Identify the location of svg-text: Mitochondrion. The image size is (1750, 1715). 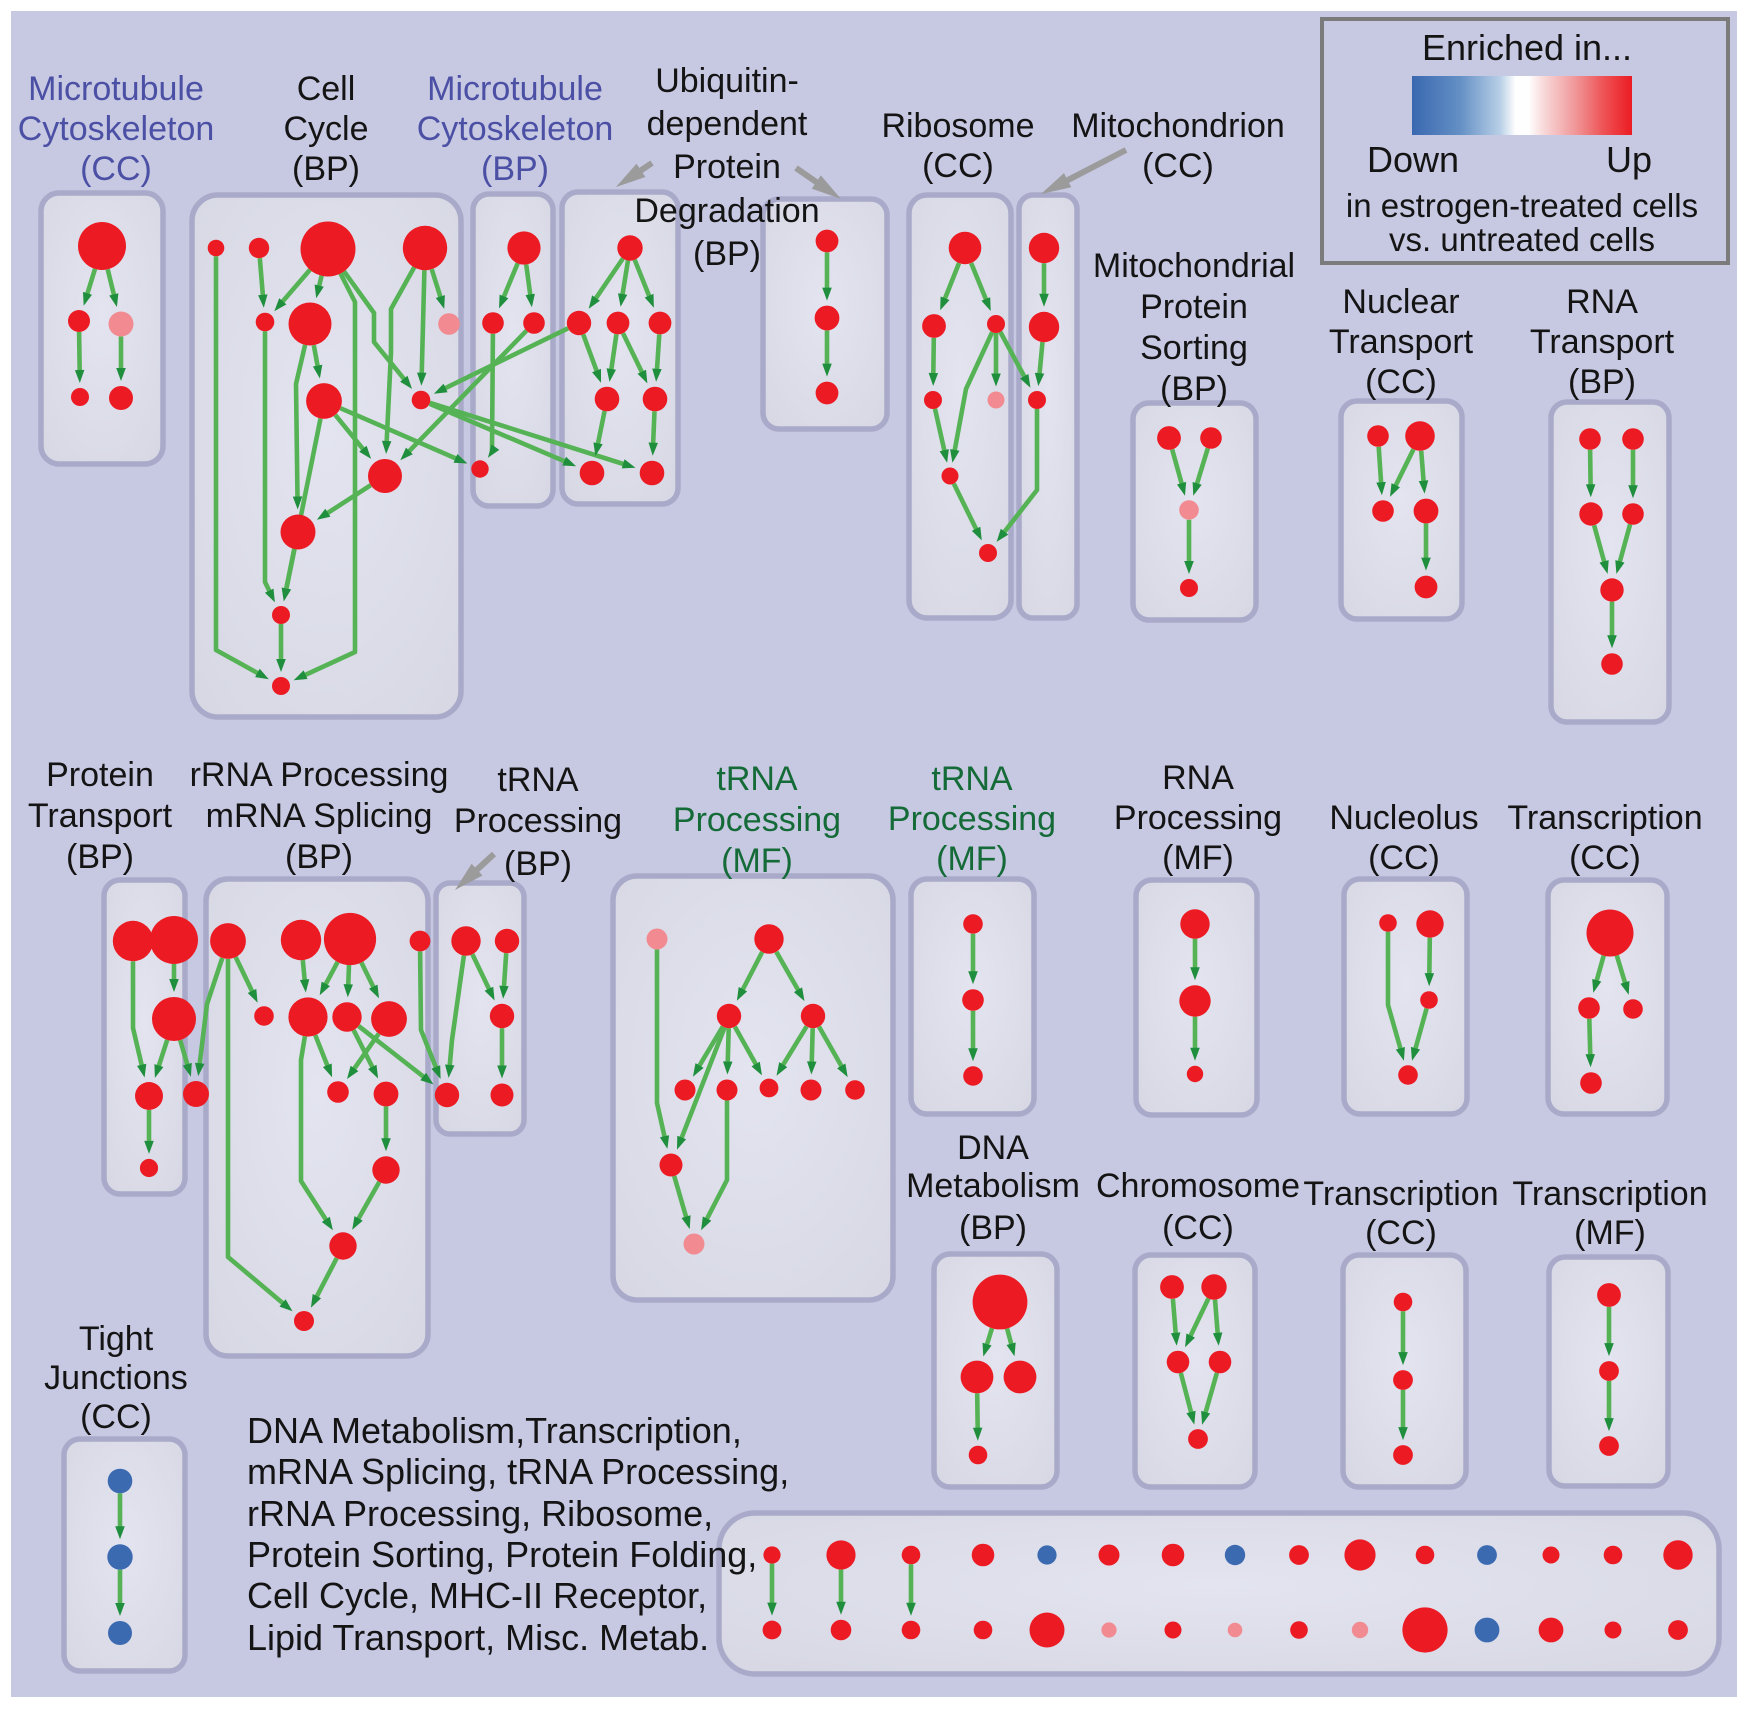
(1178, 126).